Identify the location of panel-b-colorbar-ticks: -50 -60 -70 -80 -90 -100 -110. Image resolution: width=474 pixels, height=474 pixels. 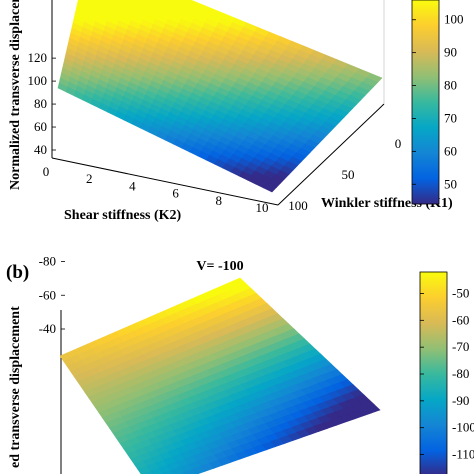
(447, 373).